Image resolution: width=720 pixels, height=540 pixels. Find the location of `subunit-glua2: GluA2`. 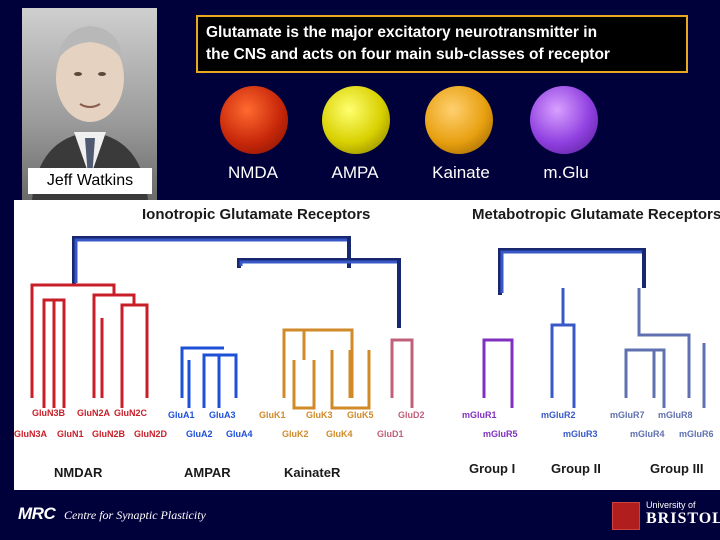

subunit-glua2: GluA2 is located at coordinates (199, 434).